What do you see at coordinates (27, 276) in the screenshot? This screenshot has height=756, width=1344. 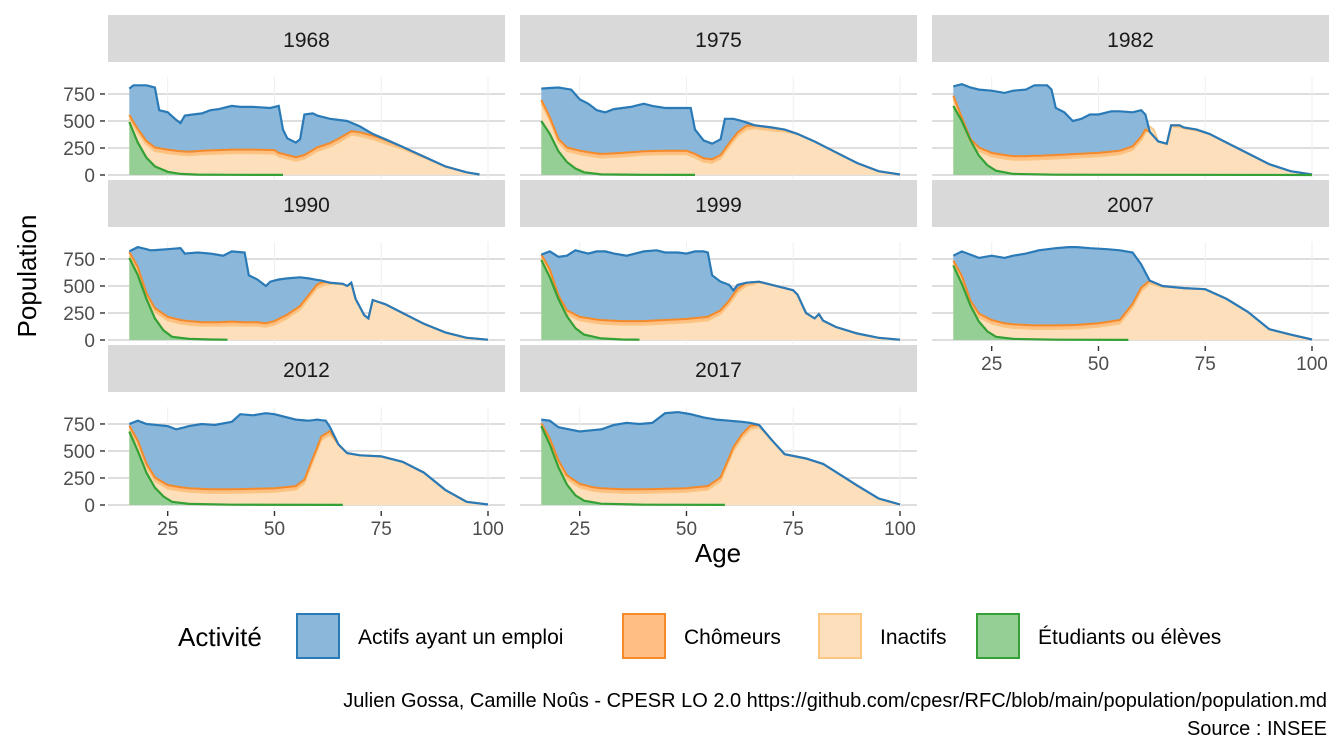 I see `y-axis-title: Population` at bounding box center [27, 276].